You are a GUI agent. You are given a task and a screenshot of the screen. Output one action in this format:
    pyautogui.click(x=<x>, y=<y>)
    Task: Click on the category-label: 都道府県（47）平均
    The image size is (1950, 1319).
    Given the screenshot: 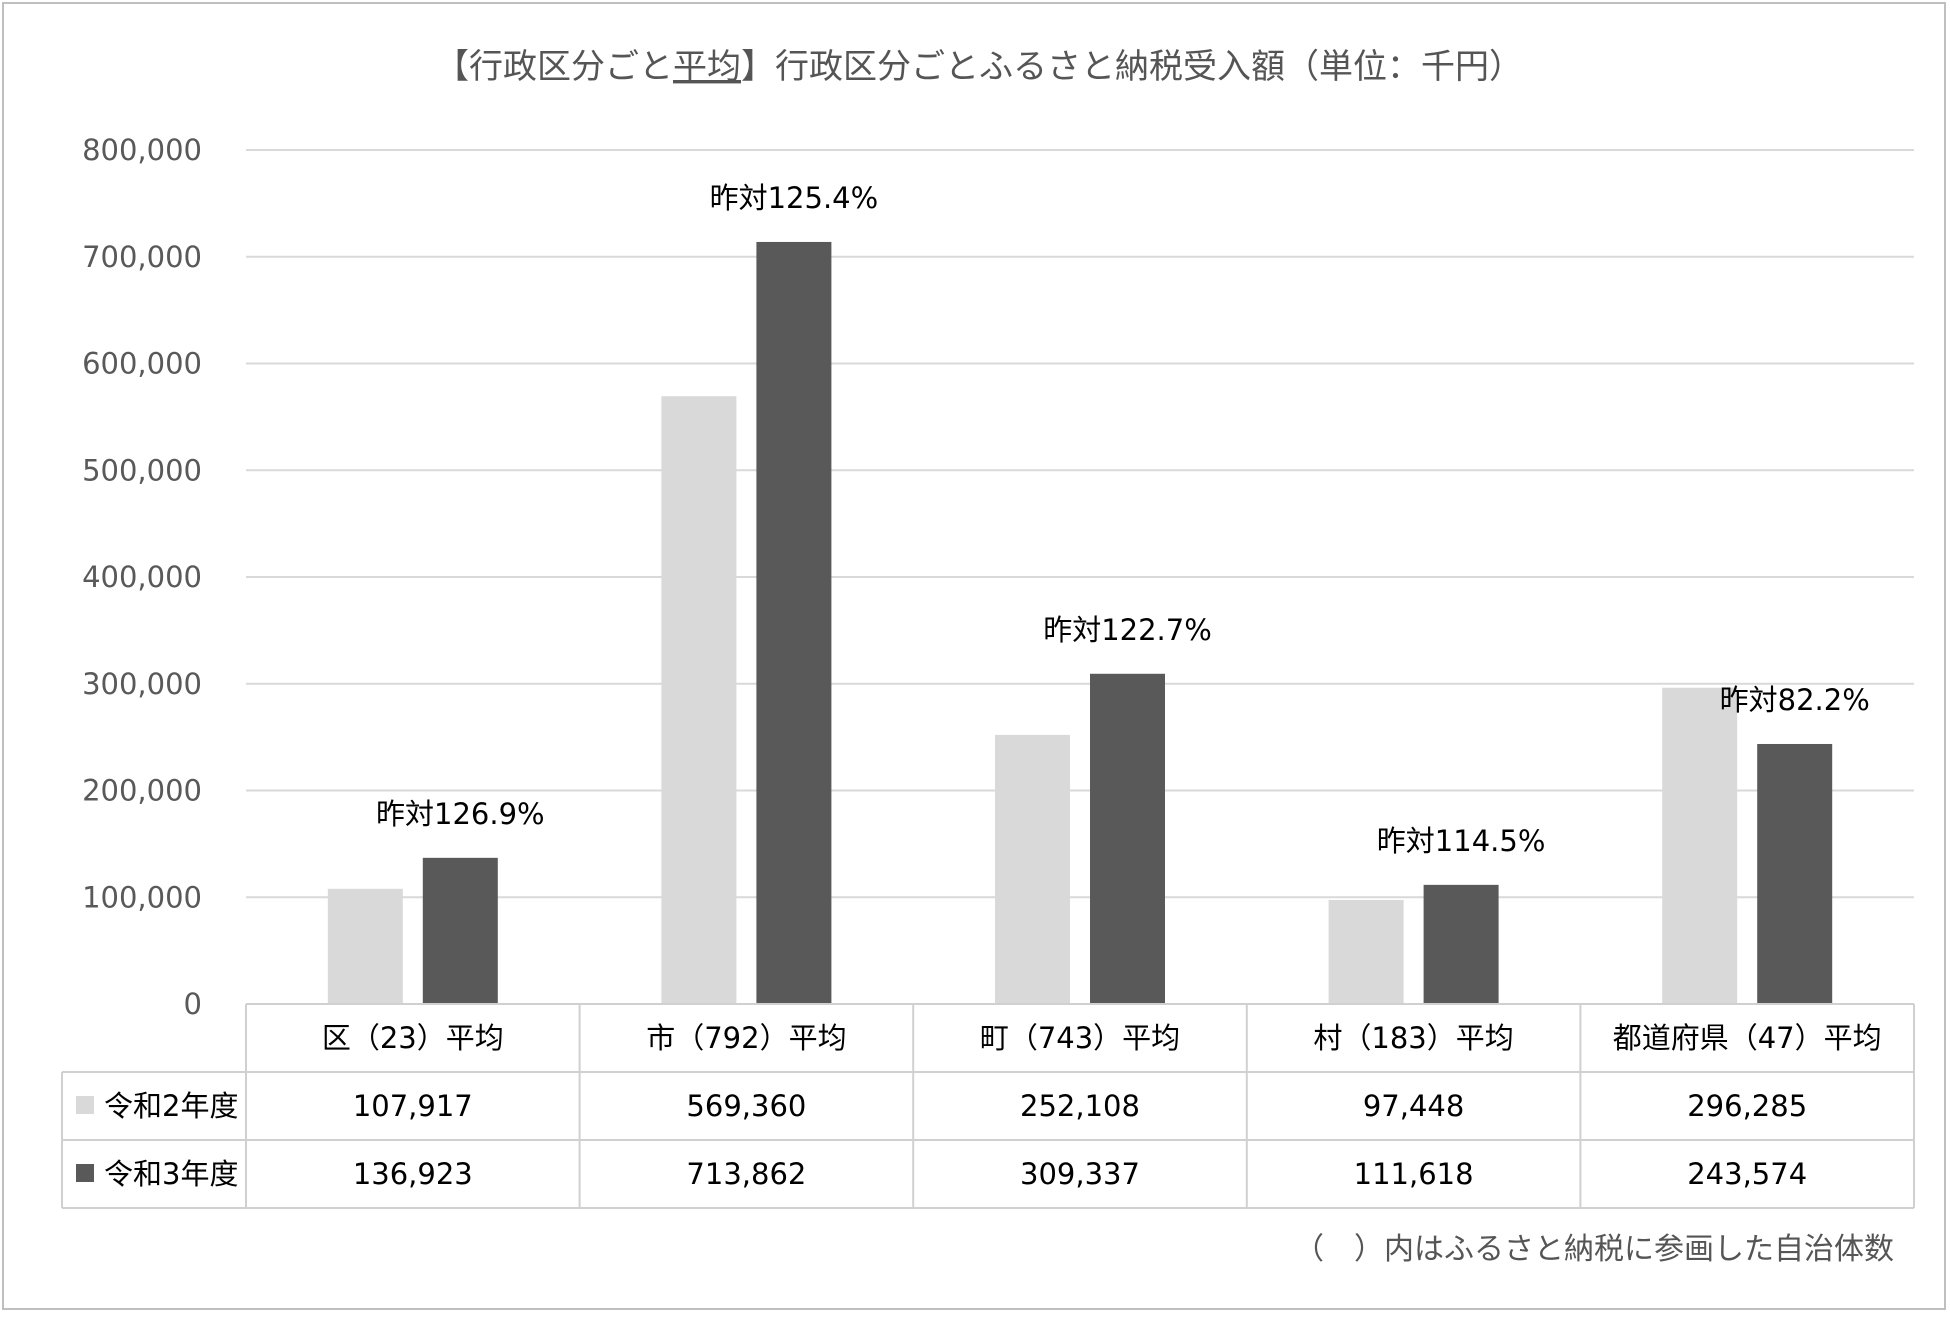 What is the action you would take?
    pyautogui.click(x=1747, y=1038)
    